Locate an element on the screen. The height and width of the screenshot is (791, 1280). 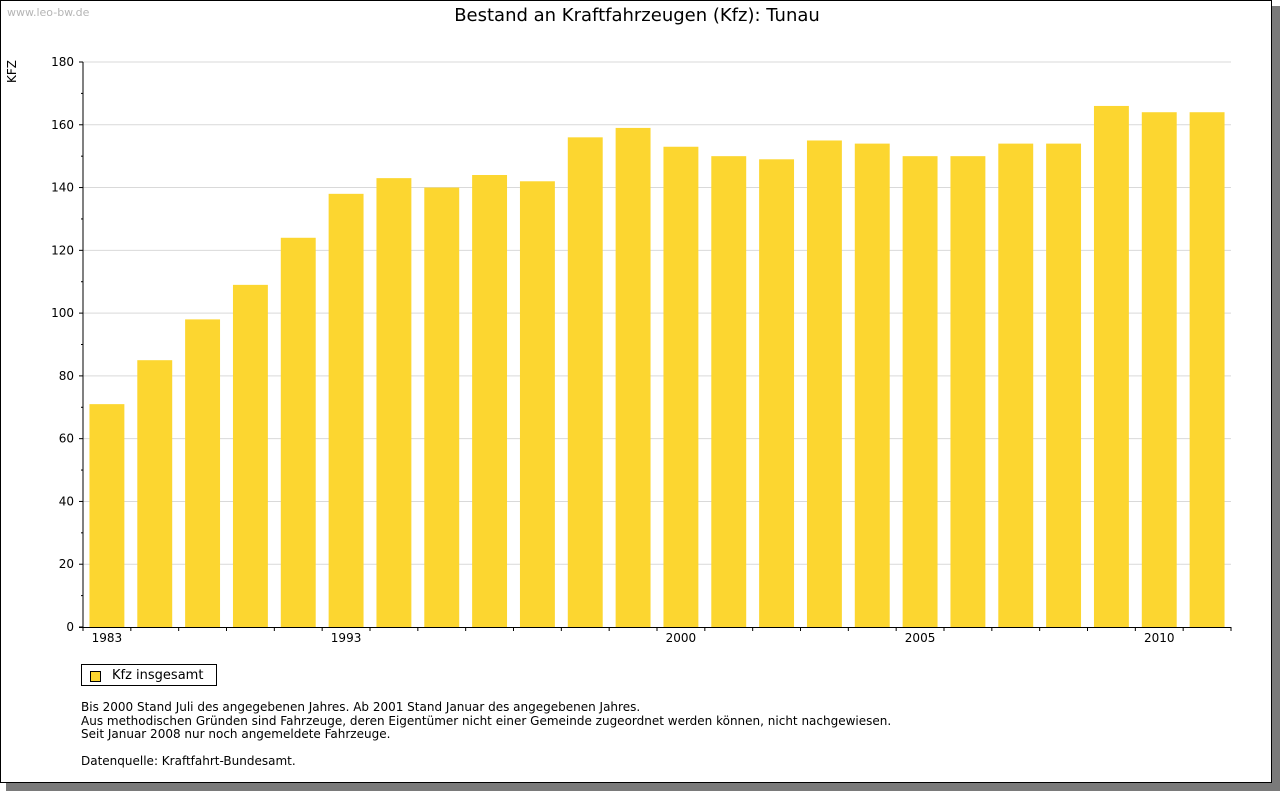
x-tick-label: 2010 is located at coordinates (1159, 638).